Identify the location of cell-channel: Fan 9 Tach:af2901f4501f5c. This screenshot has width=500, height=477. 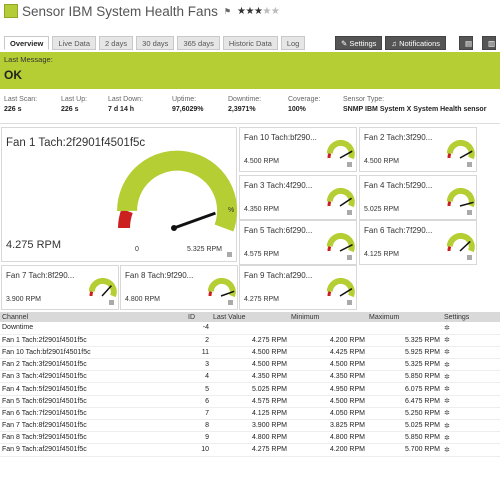
(93, 450).